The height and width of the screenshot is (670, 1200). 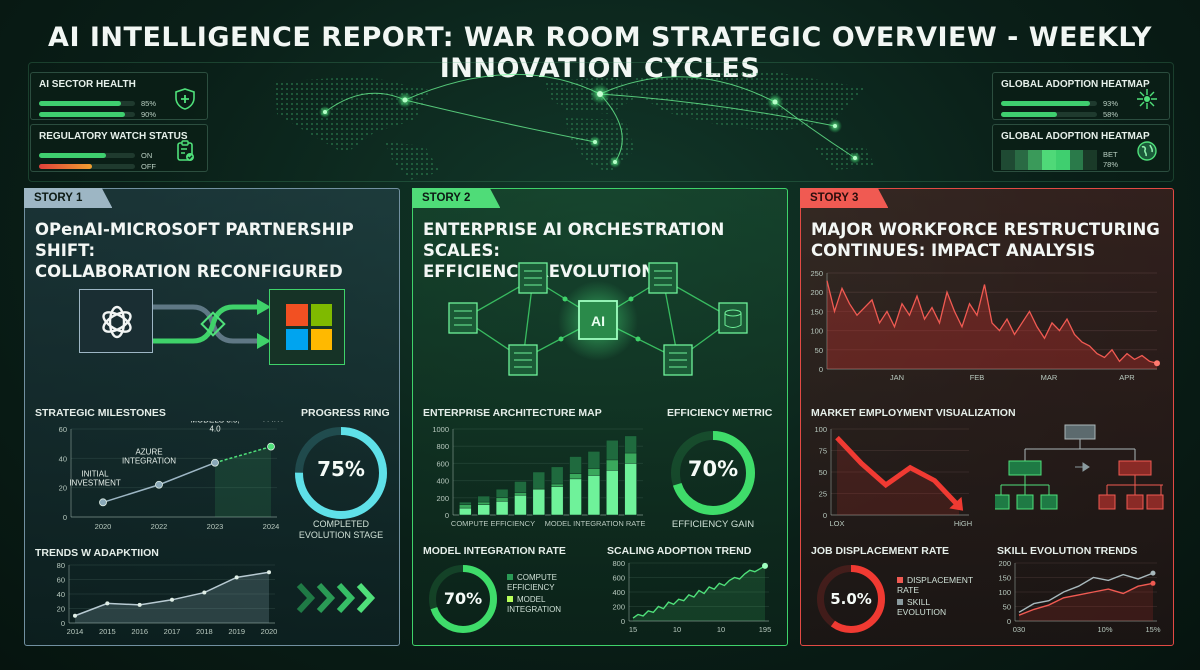 I want to click on displacement-ring, so click(x=851, y=599).